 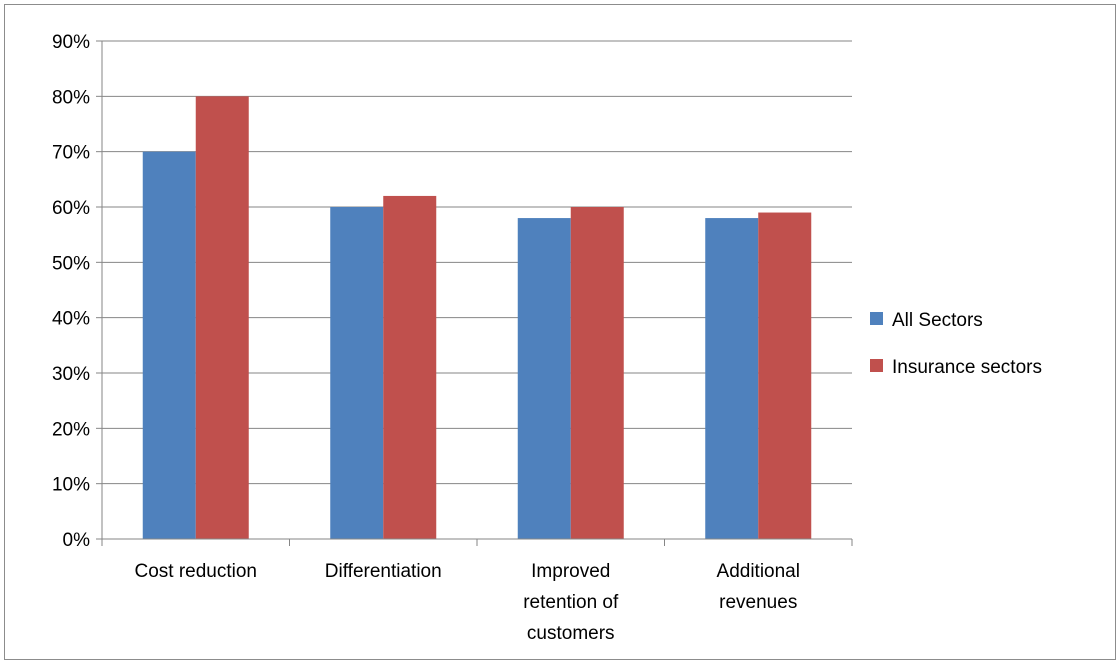 I want to click on x-tick-label-line: revenues, so click(x=758, y=602).